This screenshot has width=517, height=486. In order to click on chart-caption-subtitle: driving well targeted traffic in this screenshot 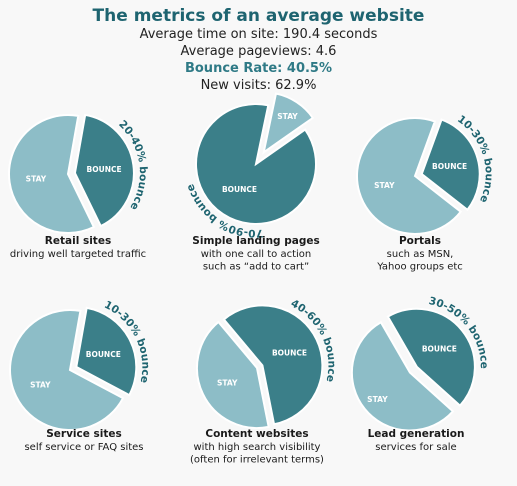, I will do `click(78, 254)`.